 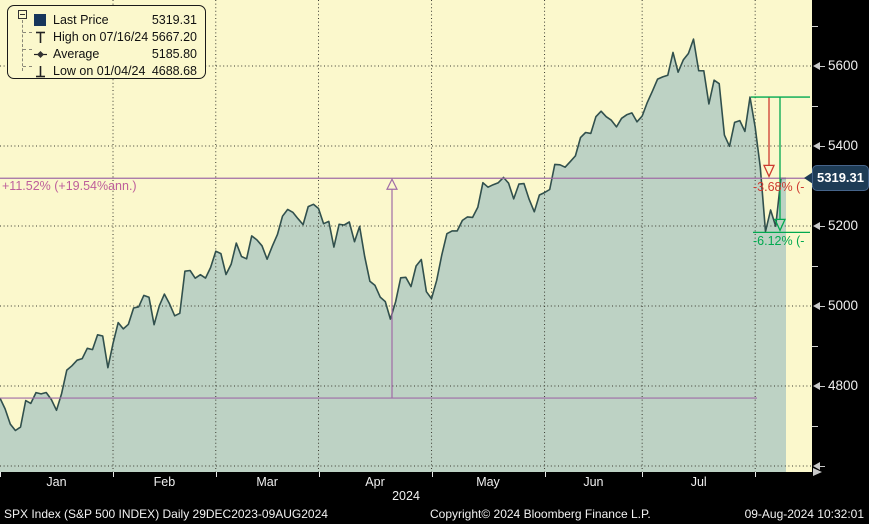 What do you see at coordinates (375, 482) in the screenshot?
I see `x-axis-month-label: Apr` at bounding box center [375, 482].